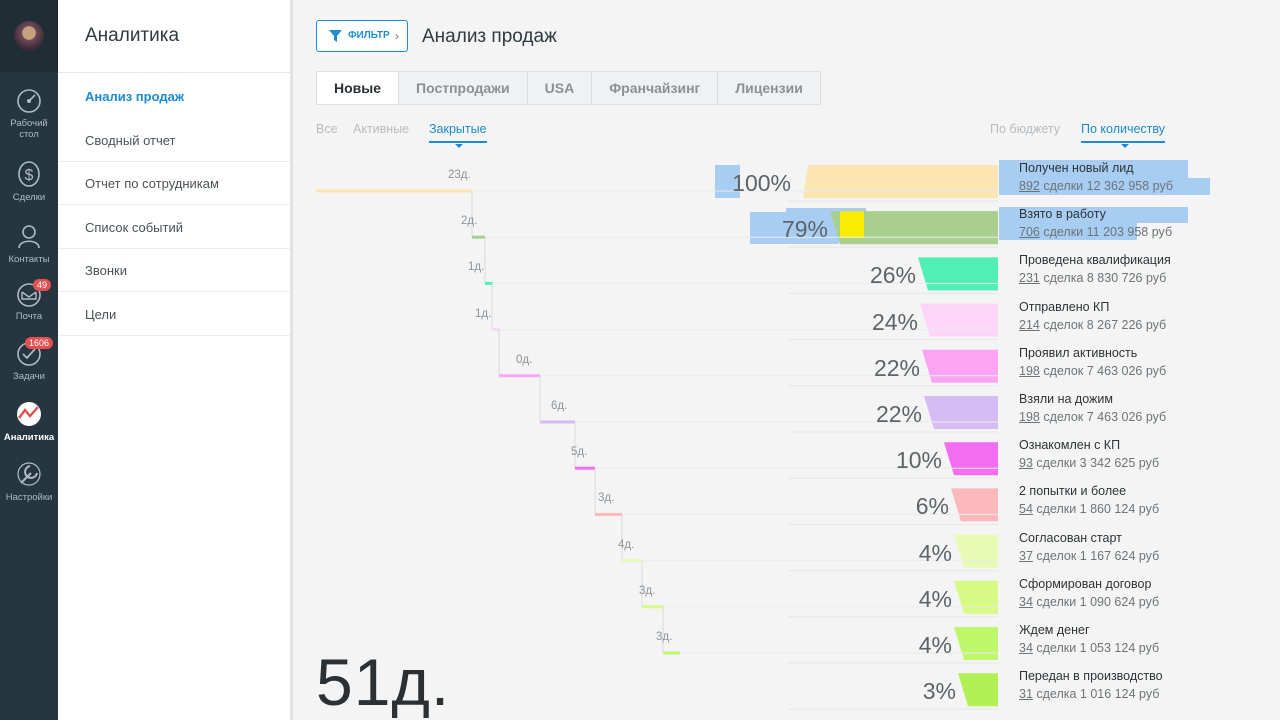 This screenshot has height=720, width=1280. What do you see at coordinates (29, 174) in the screenshot?
I see `dollar-icon: $` at bounding box center [29, 174].